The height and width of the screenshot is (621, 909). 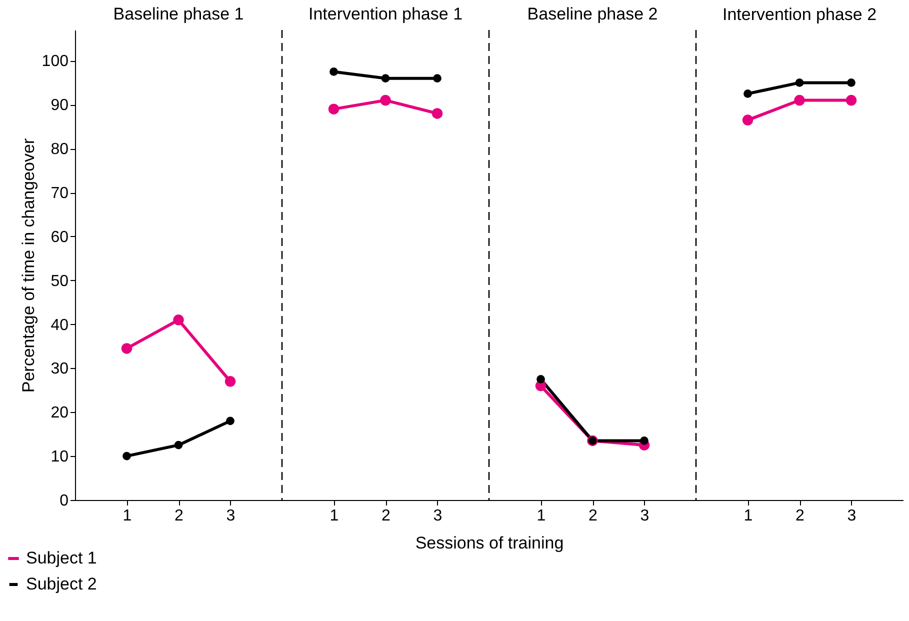 I want to click on legend-label: Subject 1, so click(x=61, y=558).